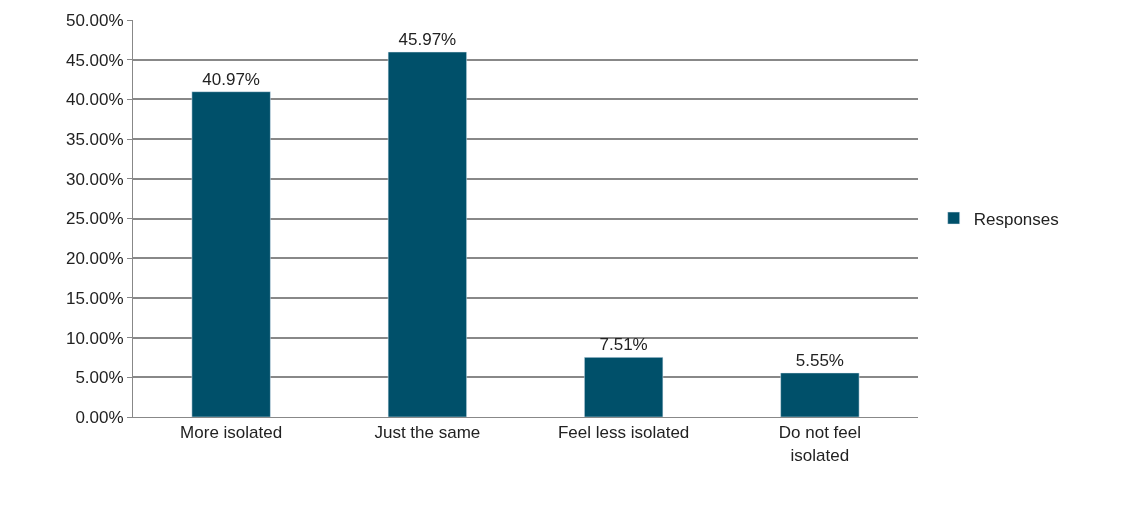 This screenshot has width=1124, height=505. Describe the element at coordinates (94, 140) in the screenshot. I see `y-tick-label: 35.00%` at that location.